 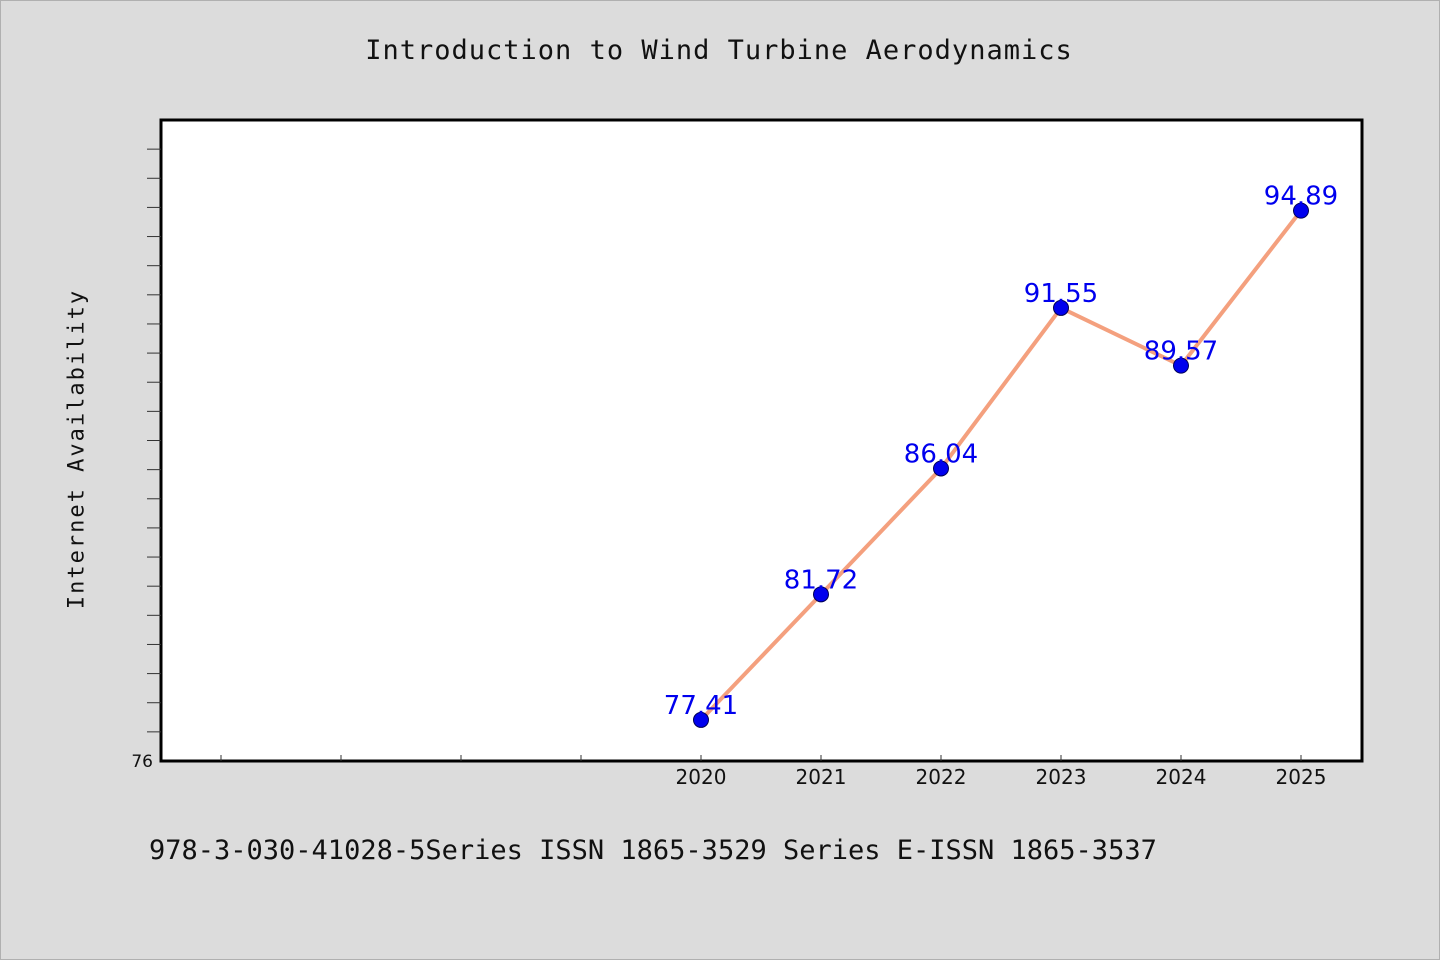 What do you see at coordinates (821, 777) in the screenshot?
I see `x-tick-label: 2021` at bounding box center [821, 777].